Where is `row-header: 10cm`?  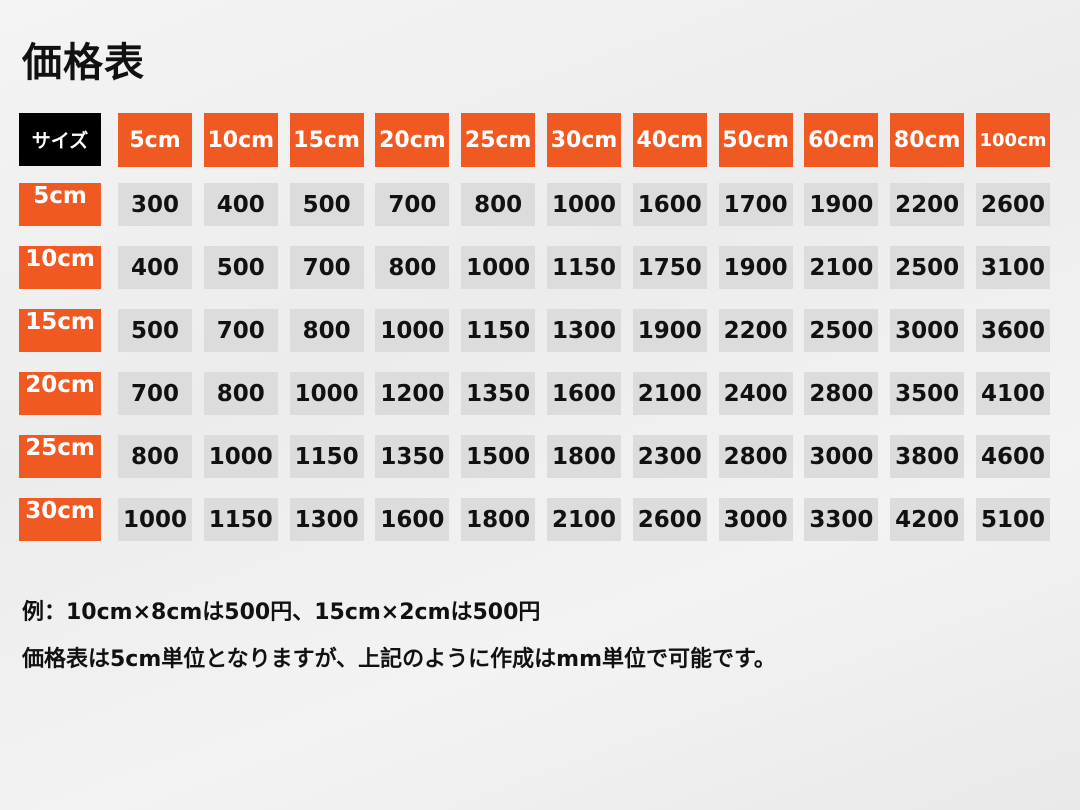
row-header: 10cm is located at coordinates (60, 267).